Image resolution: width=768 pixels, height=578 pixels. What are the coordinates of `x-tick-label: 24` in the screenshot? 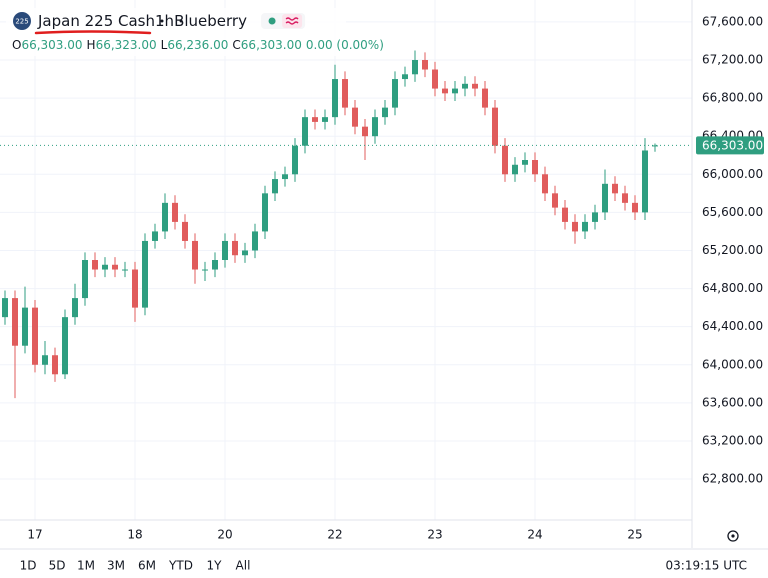 It's located at (534, 535).